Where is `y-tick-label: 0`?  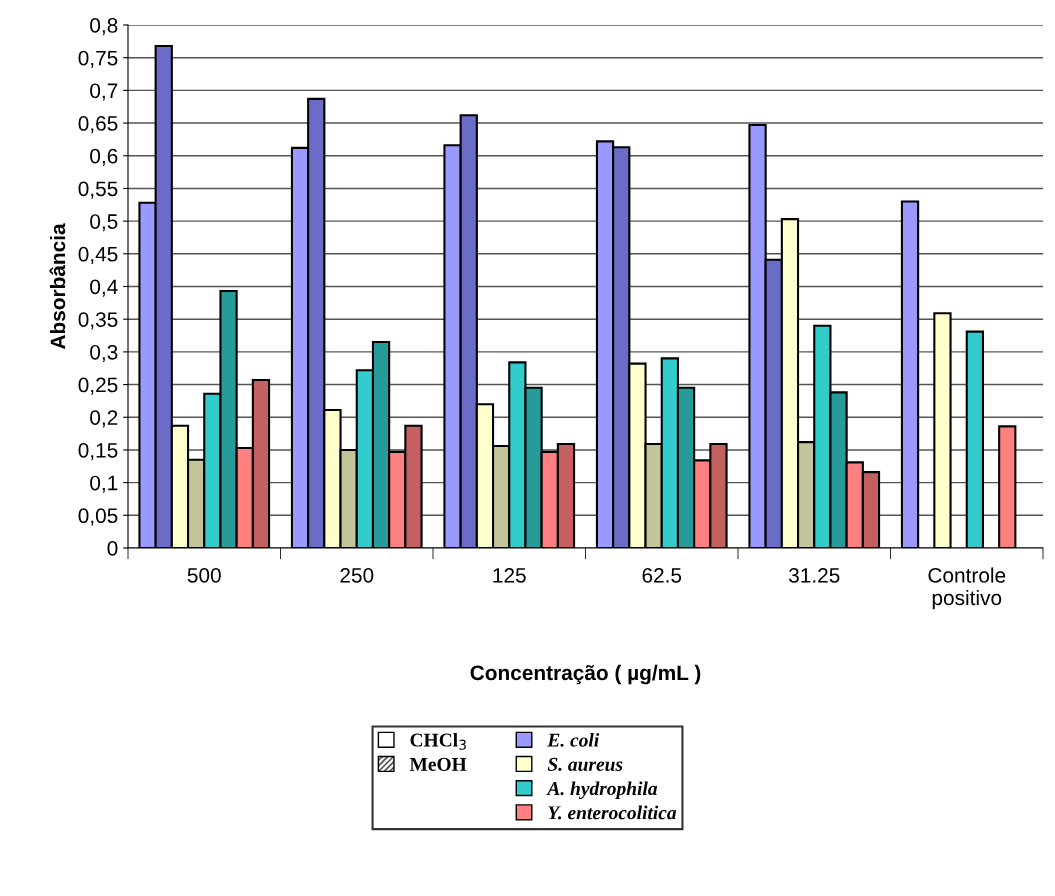 y-tick-label: 0 is located at coordinates (112, 548).